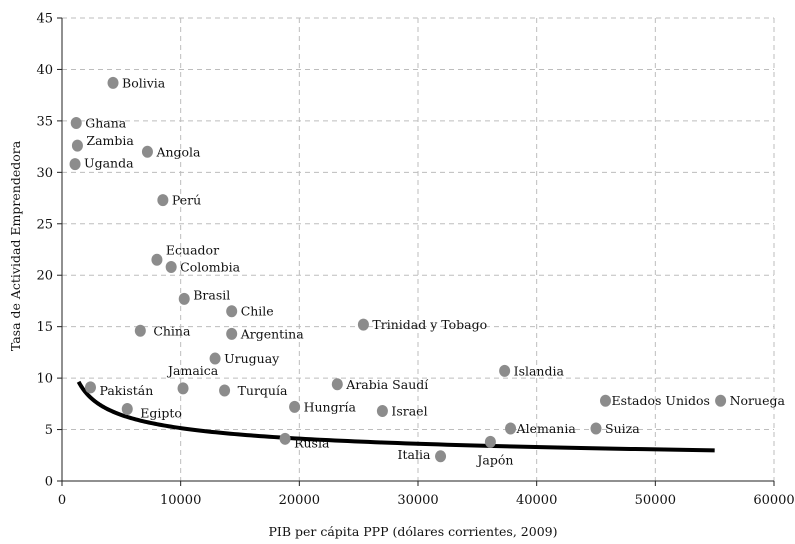 The height and width of the screenshot is (544, 795). I want to click on trendline, so click(395, 416).